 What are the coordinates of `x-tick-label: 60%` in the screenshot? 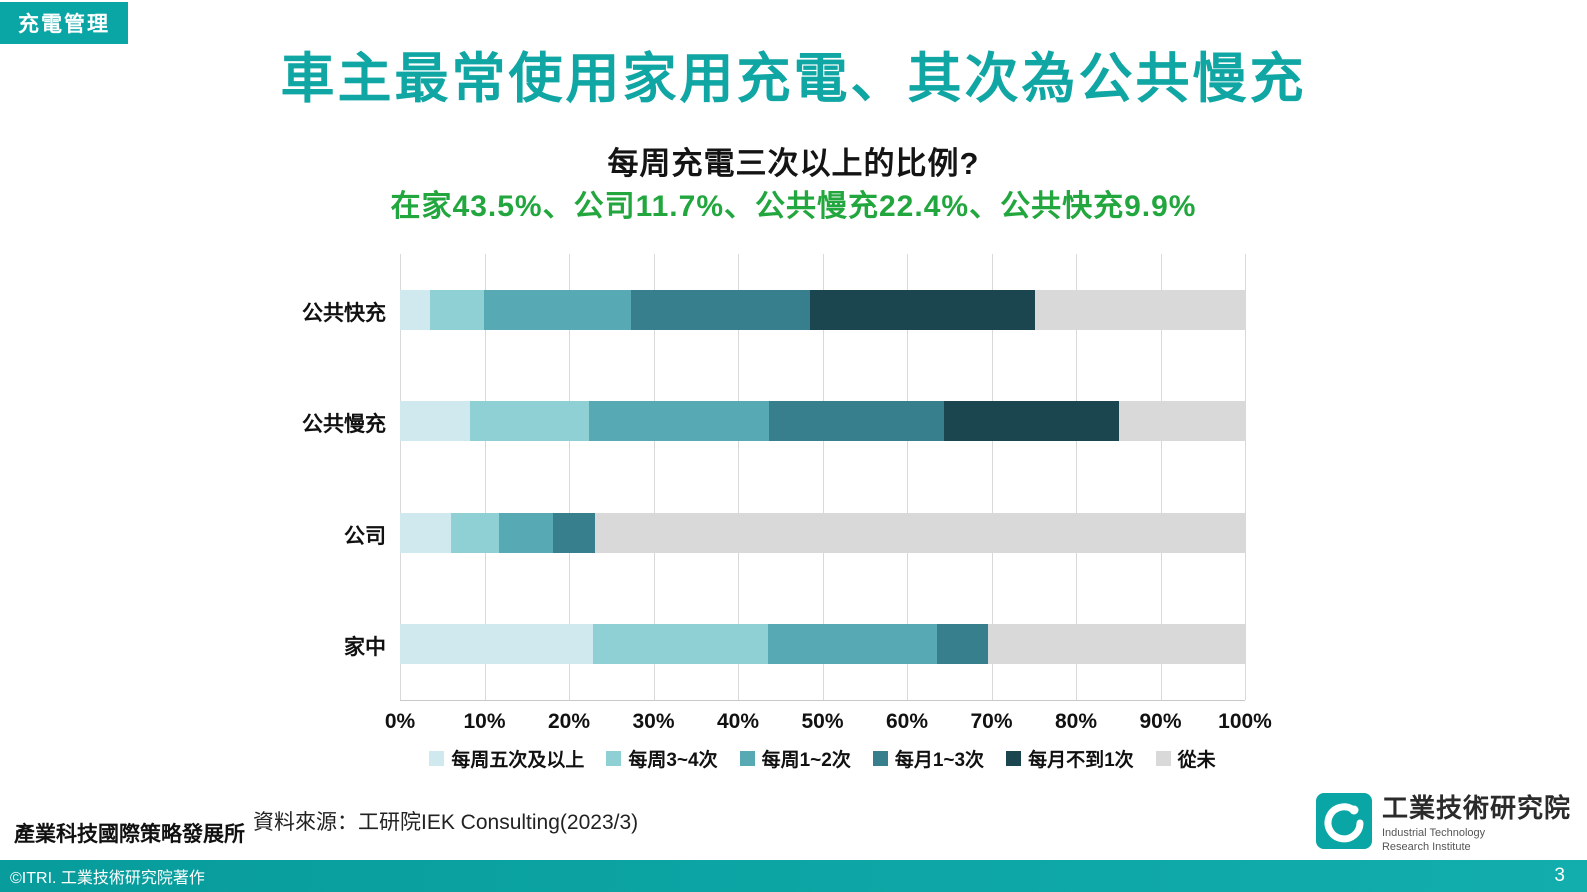 It's located at (907, 721).